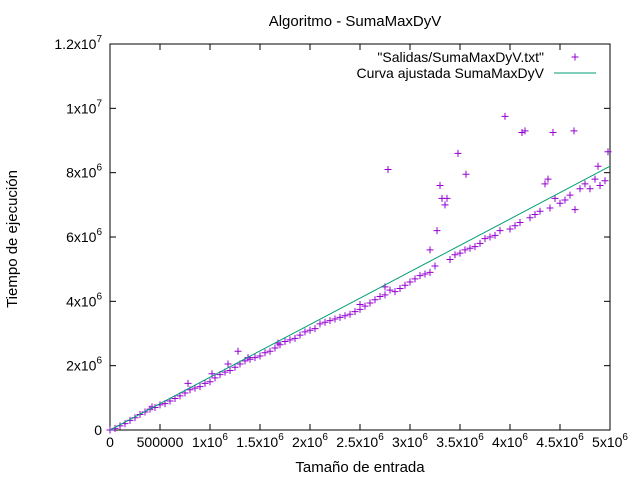 Image resolution: width=640 pixels, height=480 pixels. What do you see at coordinates (360, 467) in the screenshot?
I see `x-axis-label: Tamaño de entrada` at bounding box center [360, 467].